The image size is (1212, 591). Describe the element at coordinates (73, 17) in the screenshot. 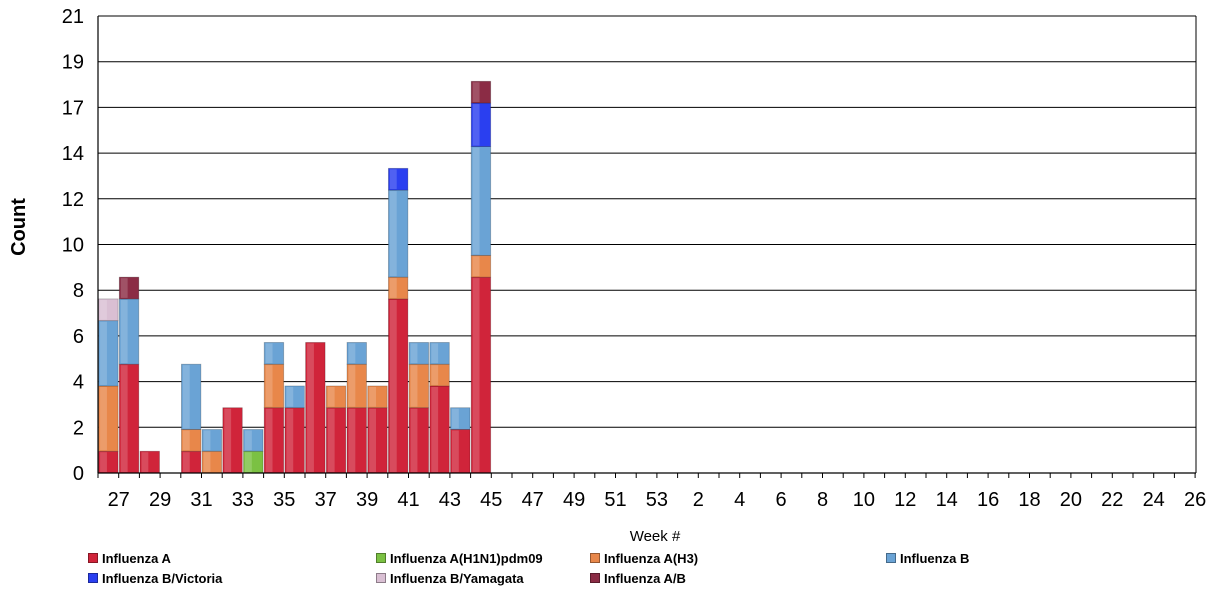

I see `y-tick-label: 21` at that location.